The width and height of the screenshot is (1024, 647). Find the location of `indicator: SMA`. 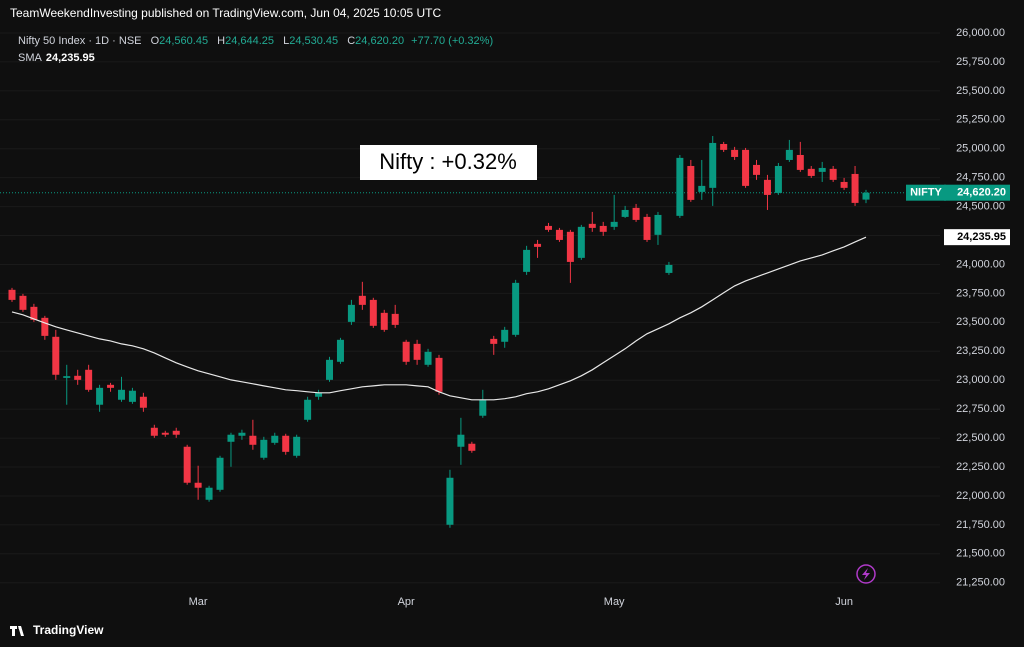

indicator: SMA is located at coordinates (30, 58).